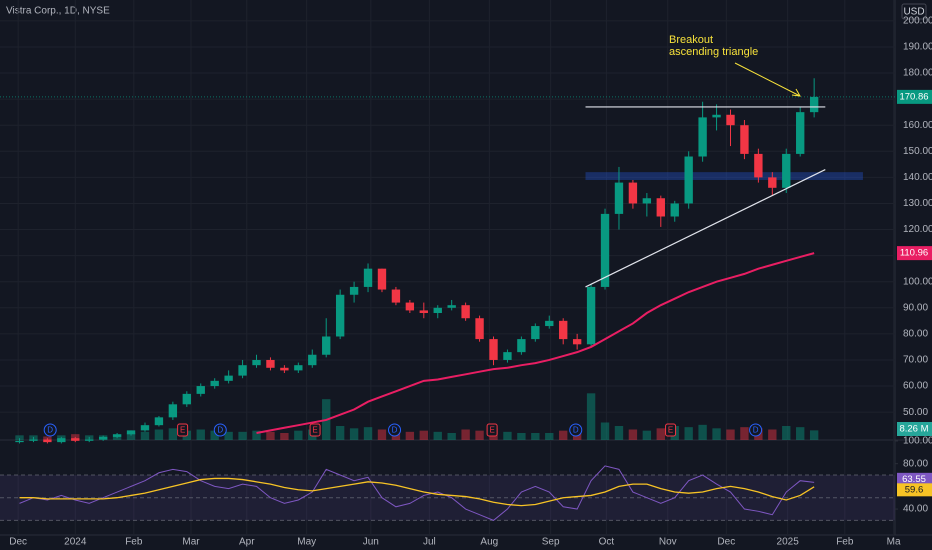  What do you see at coordinates (247, 542) in the screenshot?
I see `x-tick-label: Apr` at bounding box center [247, 542].